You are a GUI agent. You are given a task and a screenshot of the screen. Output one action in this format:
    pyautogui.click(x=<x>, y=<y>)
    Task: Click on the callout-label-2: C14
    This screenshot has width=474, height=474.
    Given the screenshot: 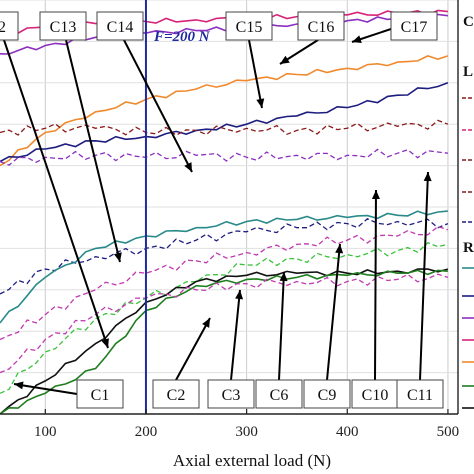 What is the action you would take?
    pyautogui.click(x=120, y=27)
    